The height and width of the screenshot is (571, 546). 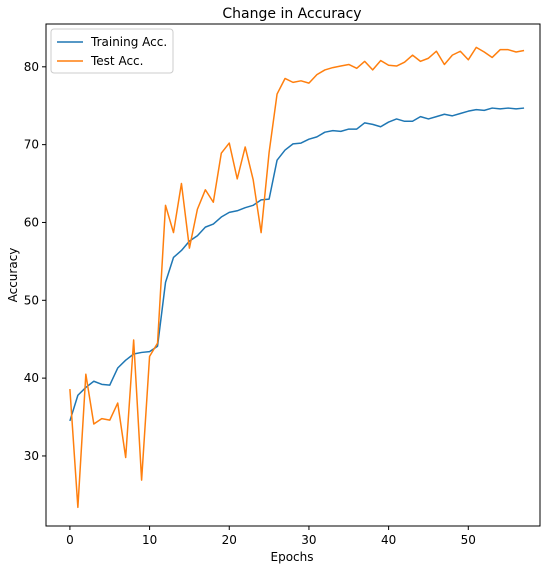 What do you see at coordinates (31, 145) in the screenshot?
I see `y-tick-label: 70` at bounding box center [31, 145].